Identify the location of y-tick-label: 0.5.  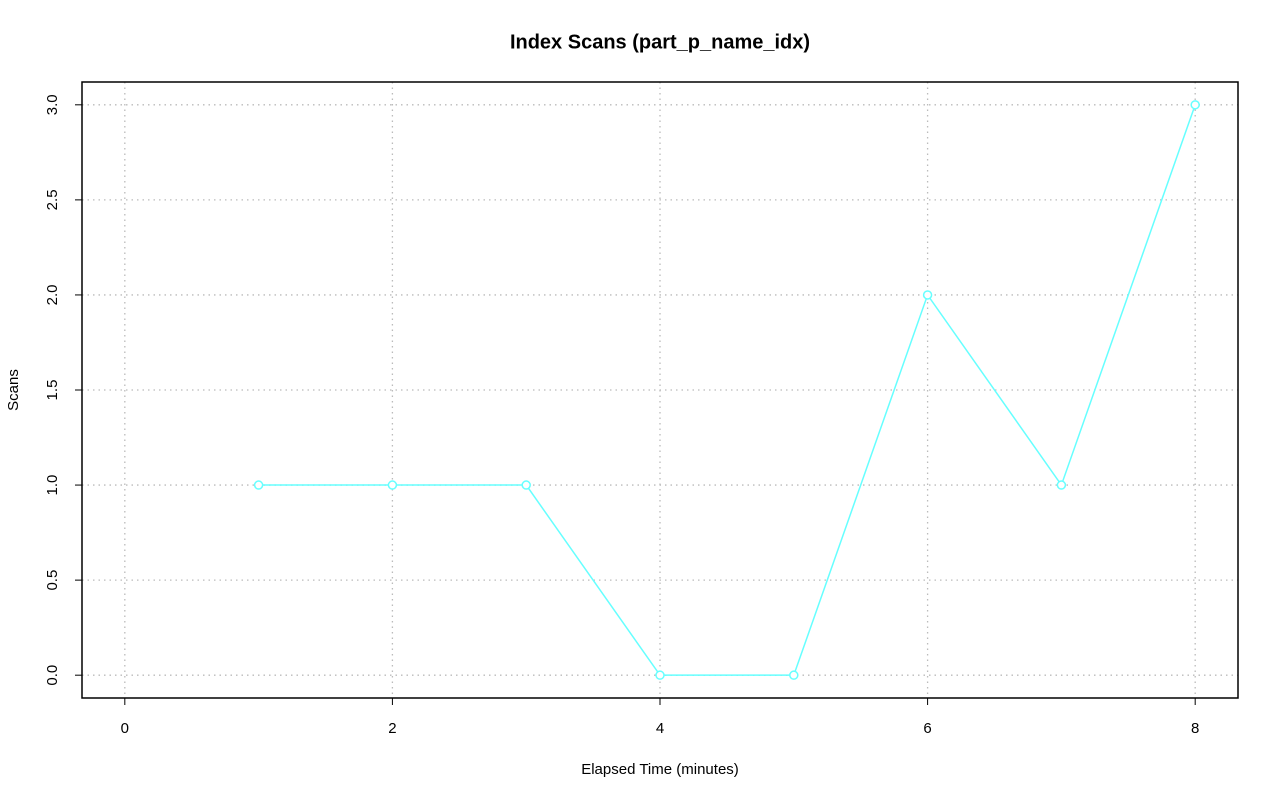
(52, 580).